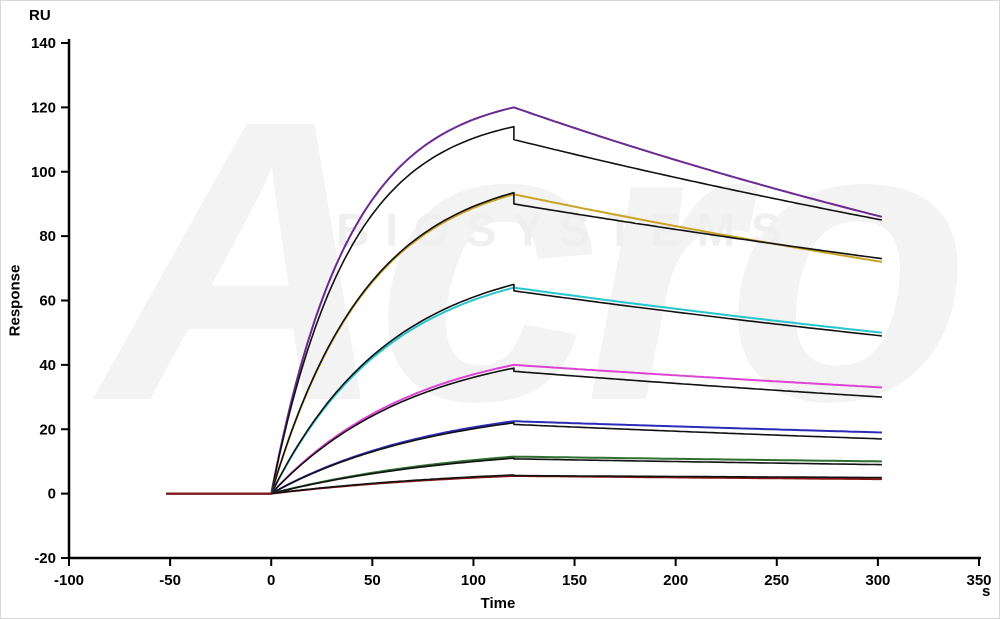  I want to click on y-tick-label: -20, so click(45, 558).